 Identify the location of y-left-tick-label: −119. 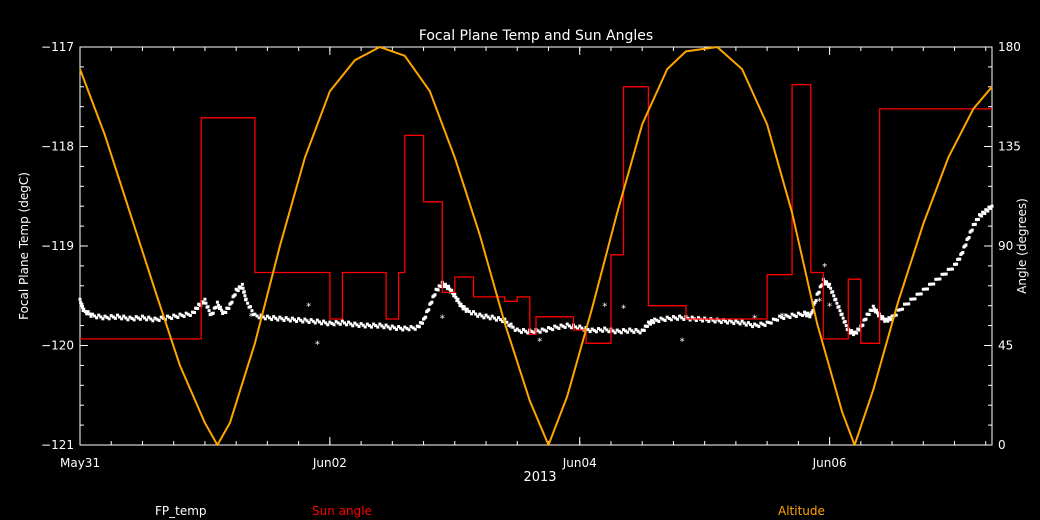
(57, 246).